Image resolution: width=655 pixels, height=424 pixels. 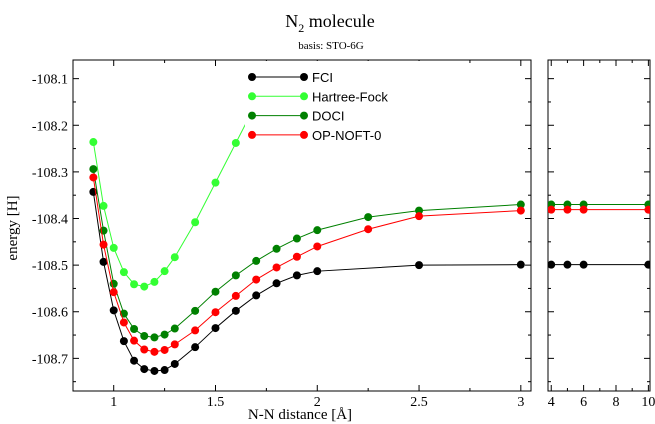 What do you see at coordinates (50, 126) in the screenshot?
I see `y-tick-label: -108.2` at bounding box center [50, 126].